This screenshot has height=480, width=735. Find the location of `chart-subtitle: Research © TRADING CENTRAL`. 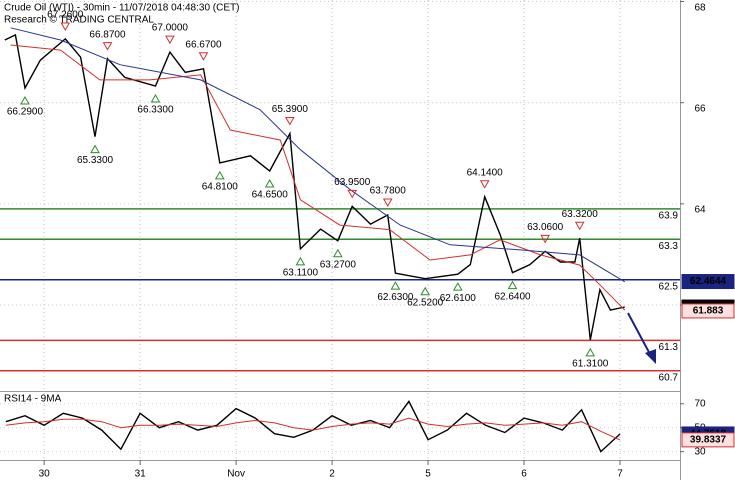

chart-subtitle: Research © TRADING CENTRAL is located at coordinates (79, 20).